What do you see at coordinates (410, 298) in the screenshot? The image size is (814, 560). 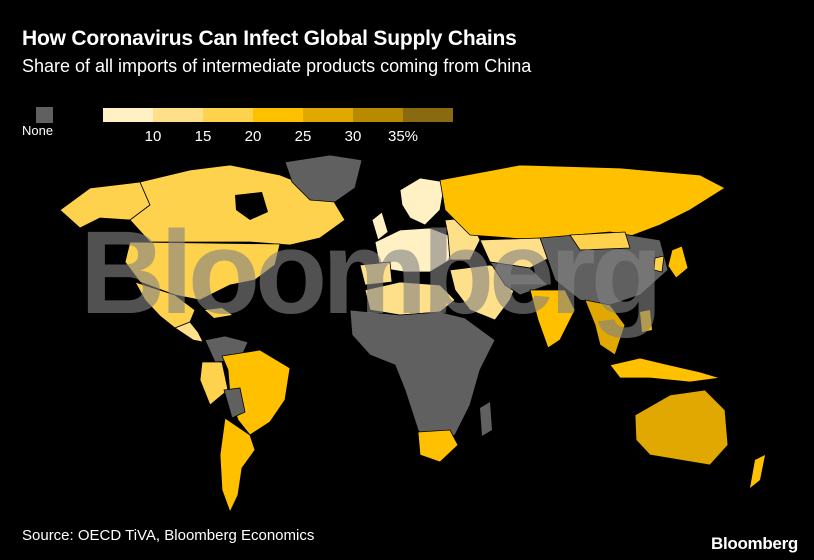 I see `region-north-africa` at bounding box center [410, 298].